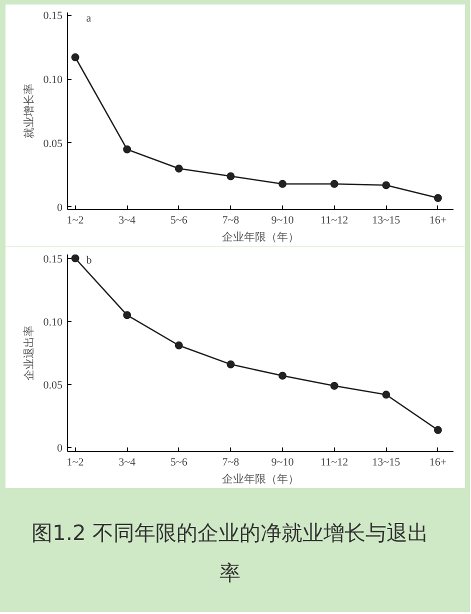 The image size is (471, 614). Describe the element at coordinates (89, 260) in the screenshot. I see `chart-title: b` at that location.